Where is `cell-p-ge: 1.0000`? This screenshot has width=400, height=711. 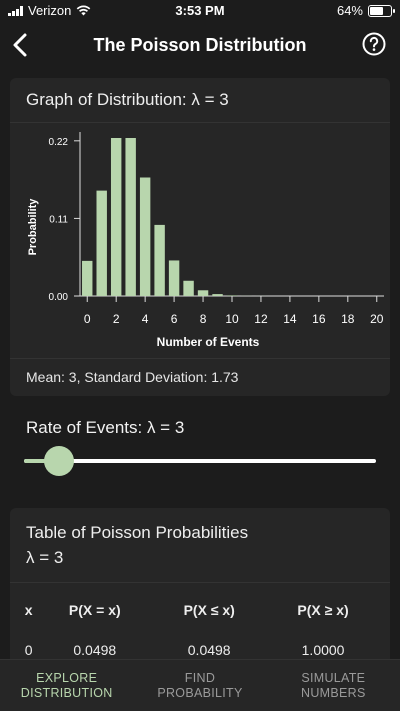
cell-p-ge: 1.0000 is located at coordinates (323, 650).